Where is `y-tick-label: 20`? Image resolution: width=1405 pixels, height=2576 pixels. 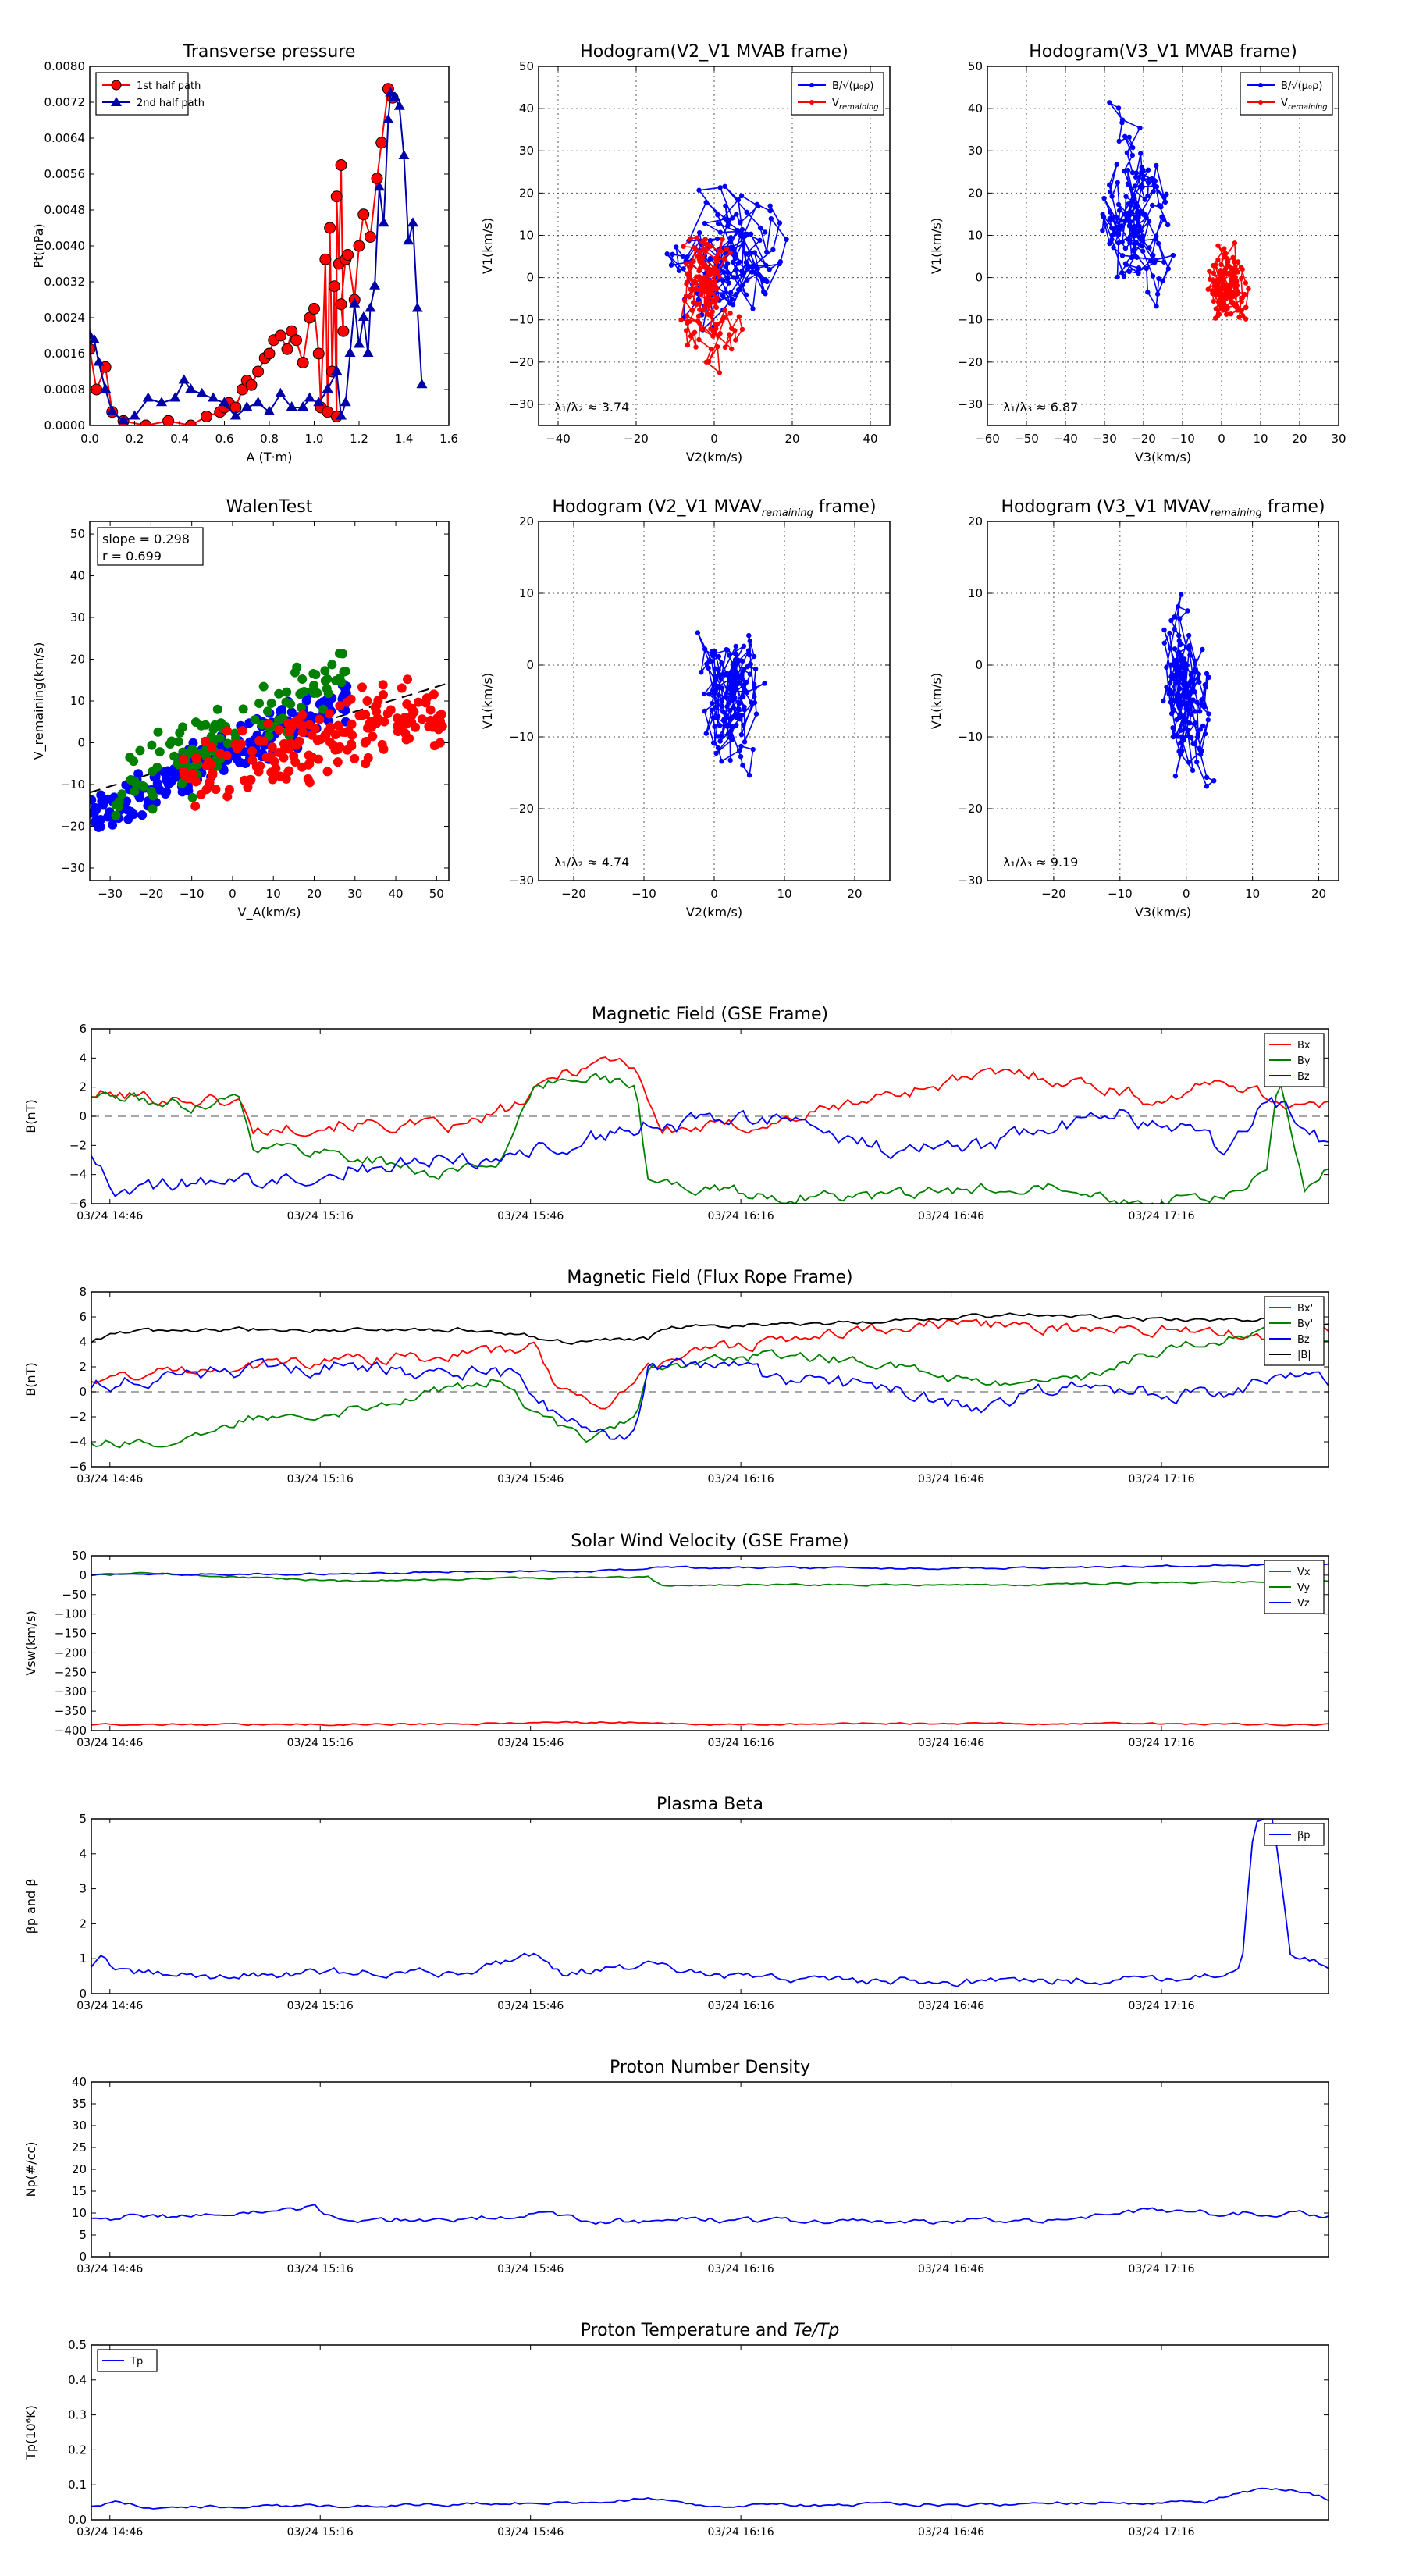
y-tick-label: 20 is located at coordinates (80, 2169).